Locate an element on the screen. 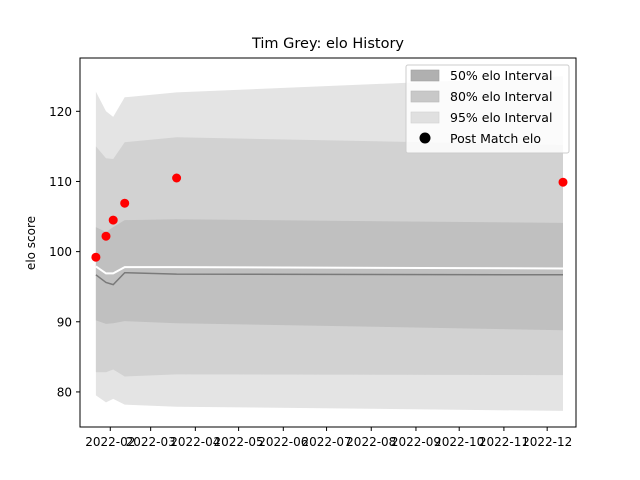 The image size is (640, 480). x-tick-label: 2022-07 is located at coordinates (326, 442).